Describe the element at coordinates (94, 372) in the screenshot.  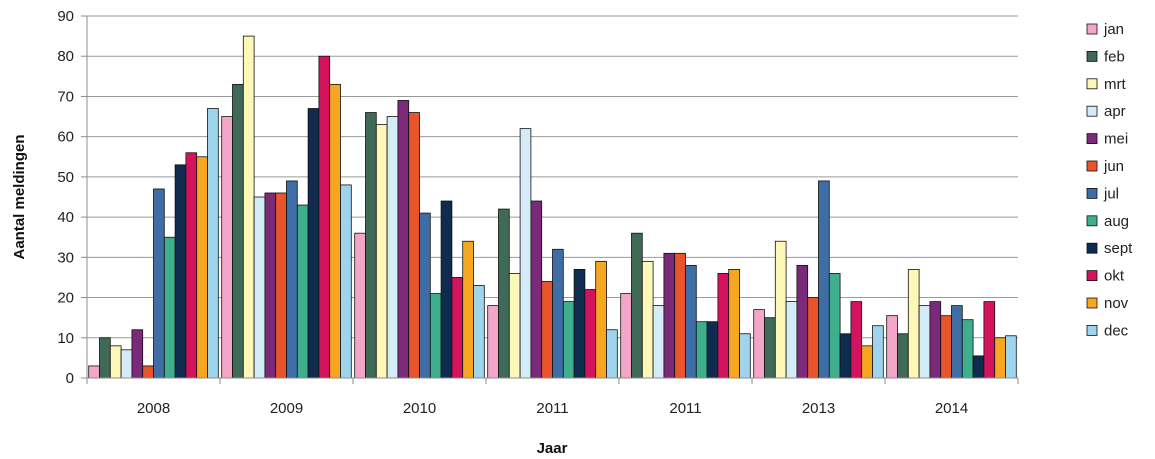
I see `bar-jan-2008` at that location.